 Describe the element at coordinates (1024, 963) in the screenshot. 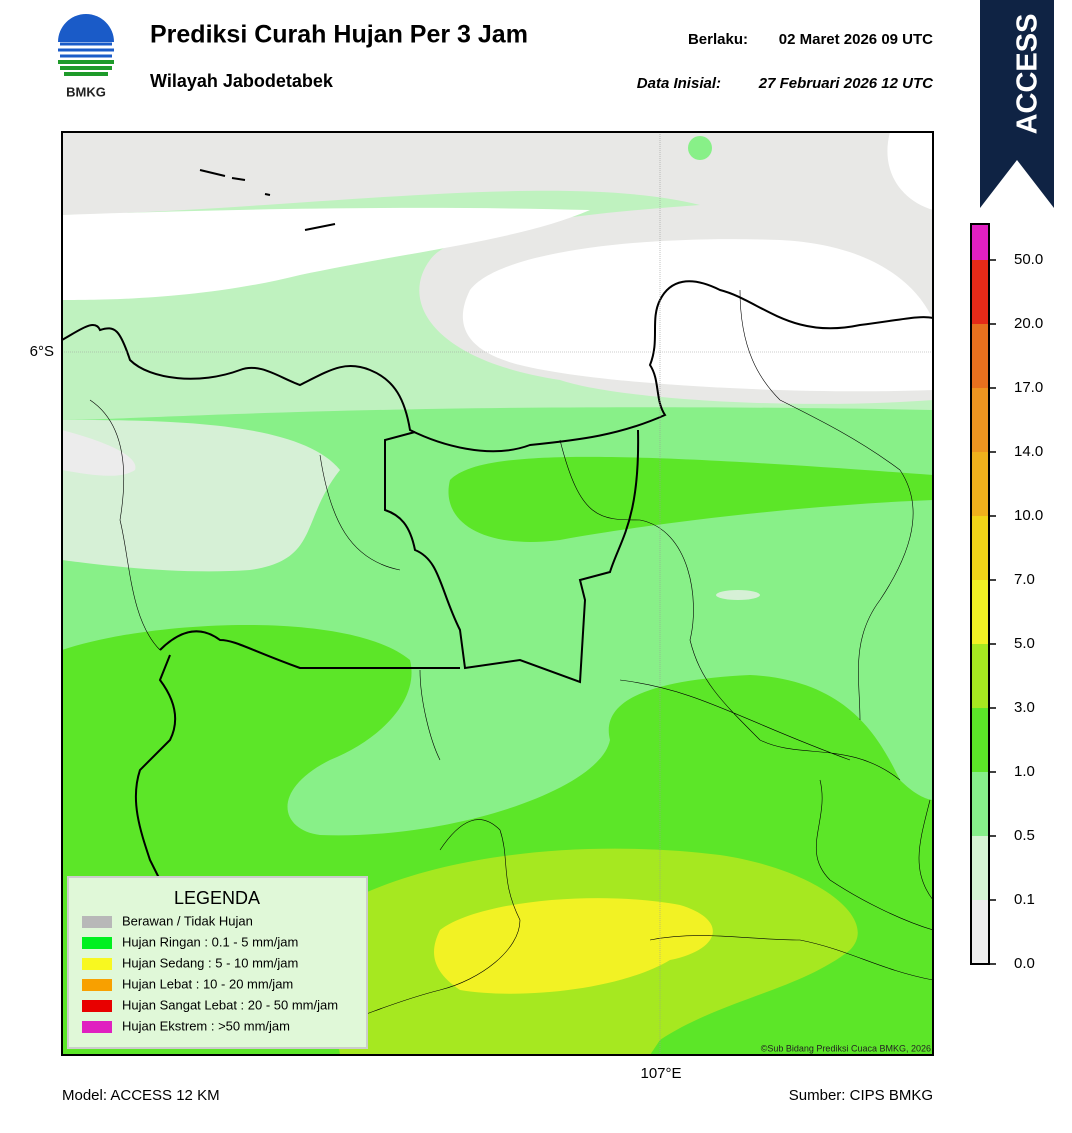

I see `colorbar-tick-label: 0.0` at that location.